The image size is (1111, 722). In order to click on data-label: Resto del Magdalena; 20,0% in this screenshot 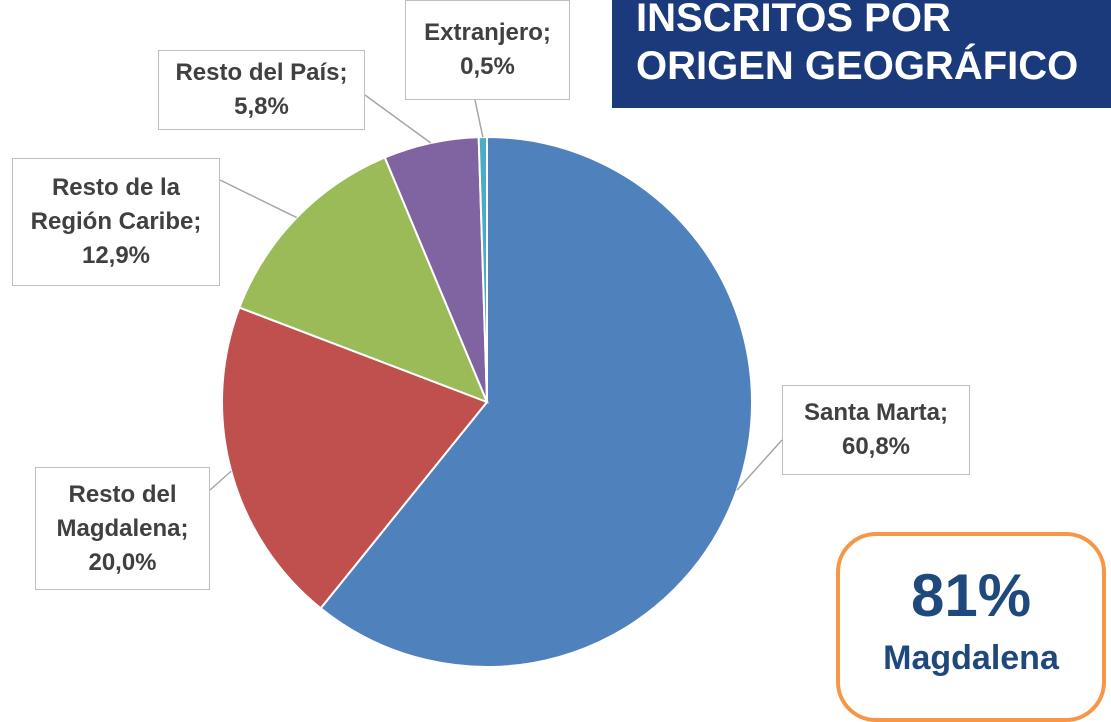, I will do `click(122, 528)`.